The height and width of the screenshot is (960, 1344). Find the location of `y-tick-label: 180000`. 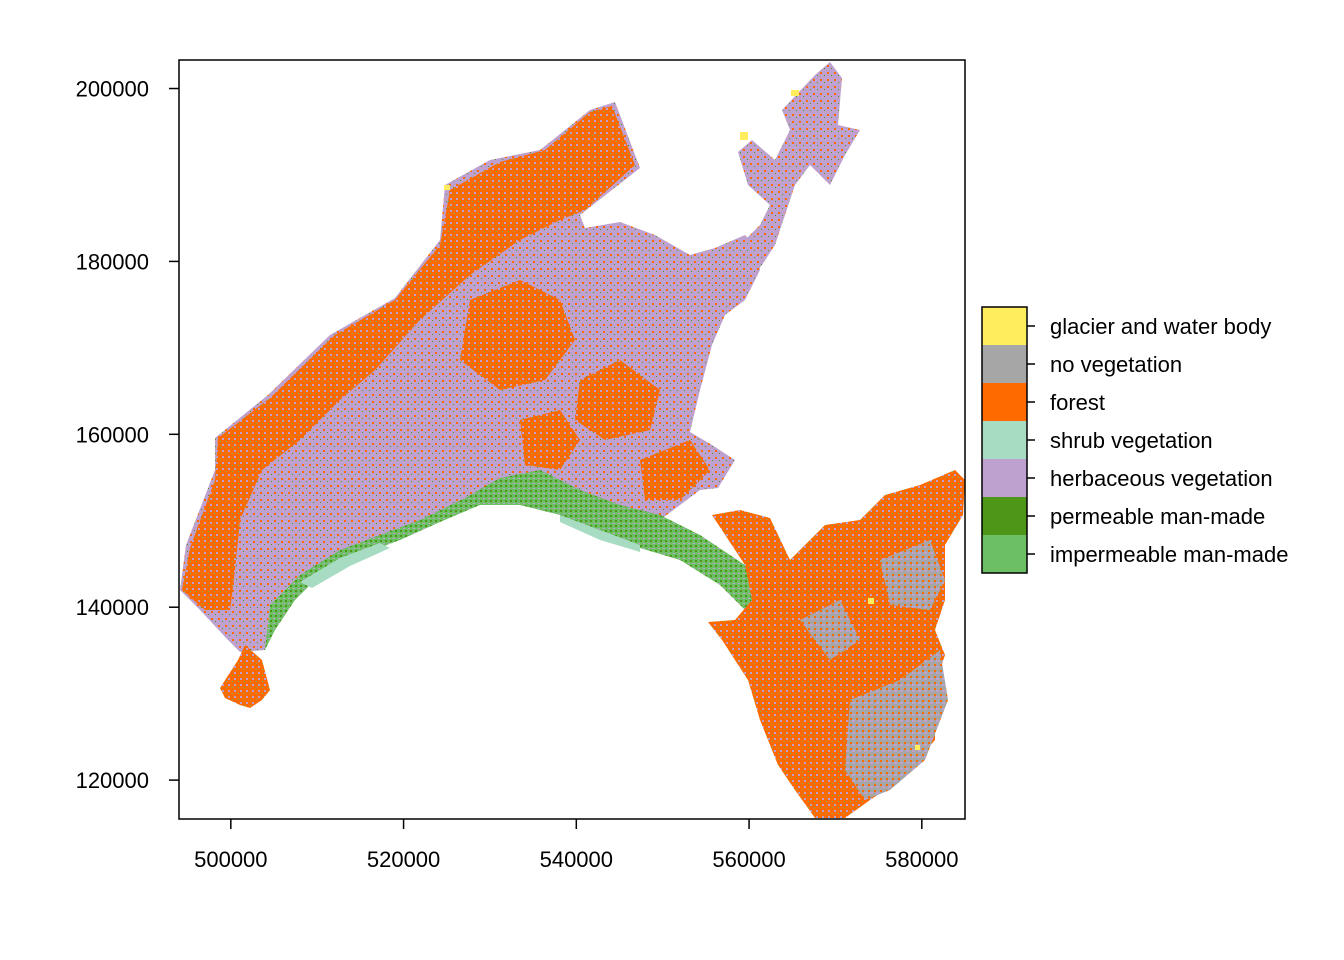

y-tick-label: 180000 is located at coordinates (112, 261).